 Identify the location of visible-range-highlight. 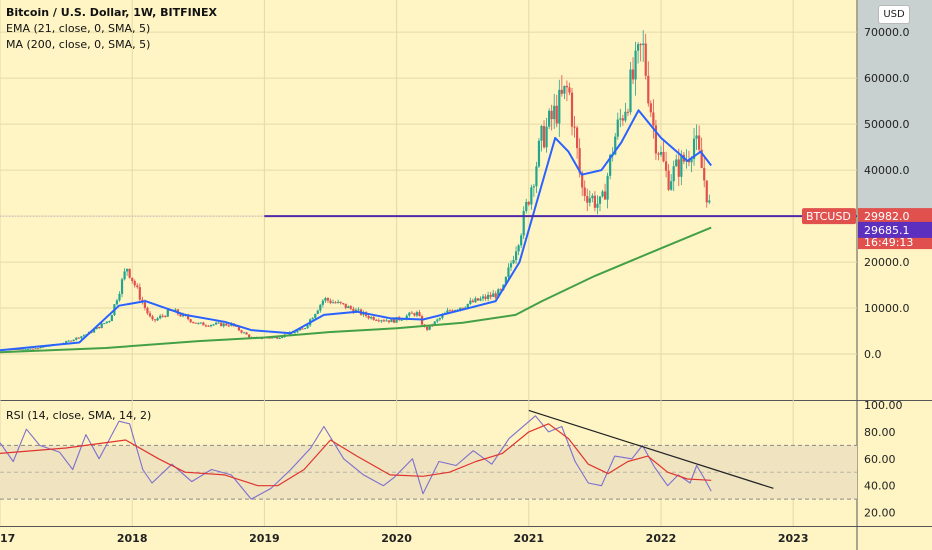
(895, 108).